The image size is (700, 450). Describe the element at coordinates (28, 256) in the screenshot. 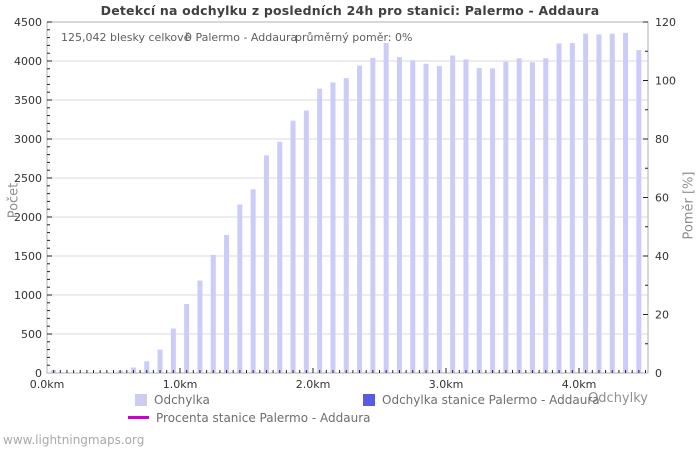

I see `left-tick-label: 1500` at that location.